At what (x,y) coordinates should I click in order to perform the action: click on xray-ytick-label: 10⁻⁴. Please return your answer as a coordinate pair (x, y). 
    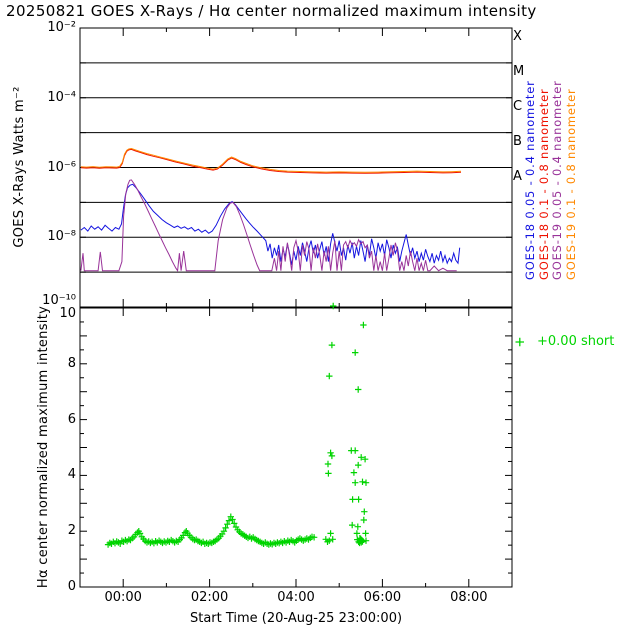
    Looking at the image, I should click on (61, 97).